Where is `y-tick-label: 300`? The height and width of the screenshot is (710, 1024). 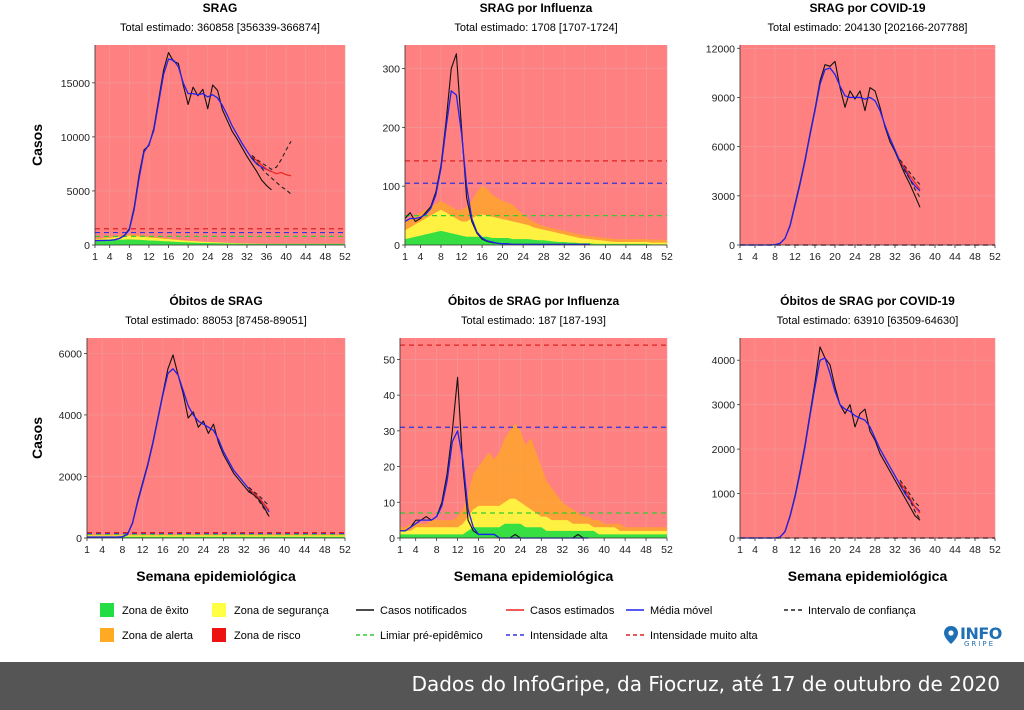
y-tick-label: 300 is located at coordinates (391, 70).